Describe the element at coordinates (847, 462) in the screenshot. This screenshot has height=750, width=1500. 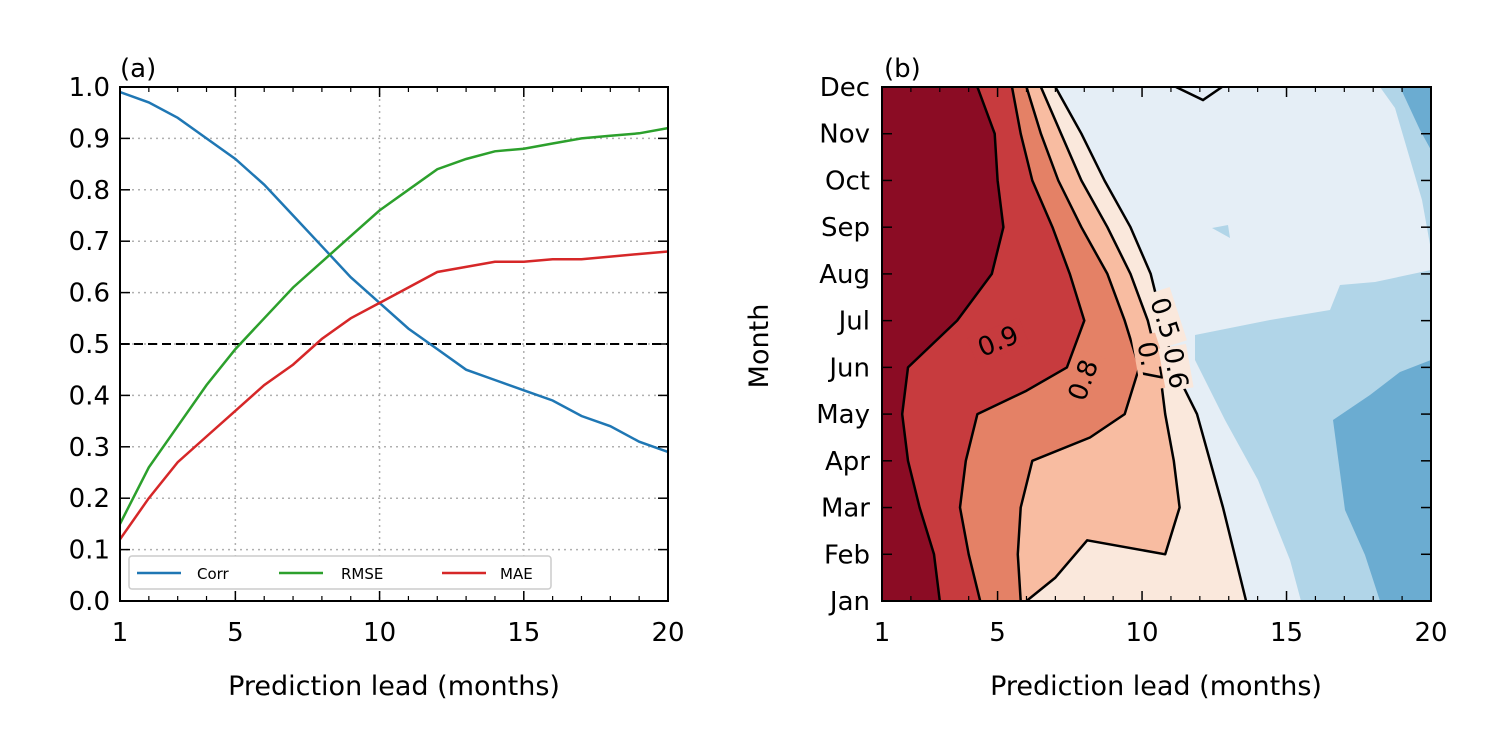
I see `panel-b-month-label: Apr` at that location.